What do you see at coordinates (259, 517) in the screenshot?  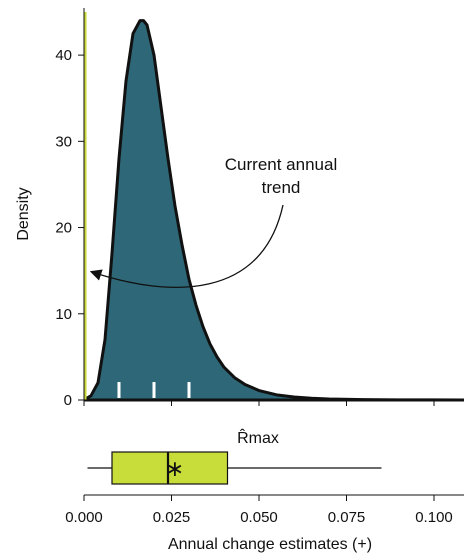 I see `x-tick-label: 0.050` at bounding box center [259, 517].